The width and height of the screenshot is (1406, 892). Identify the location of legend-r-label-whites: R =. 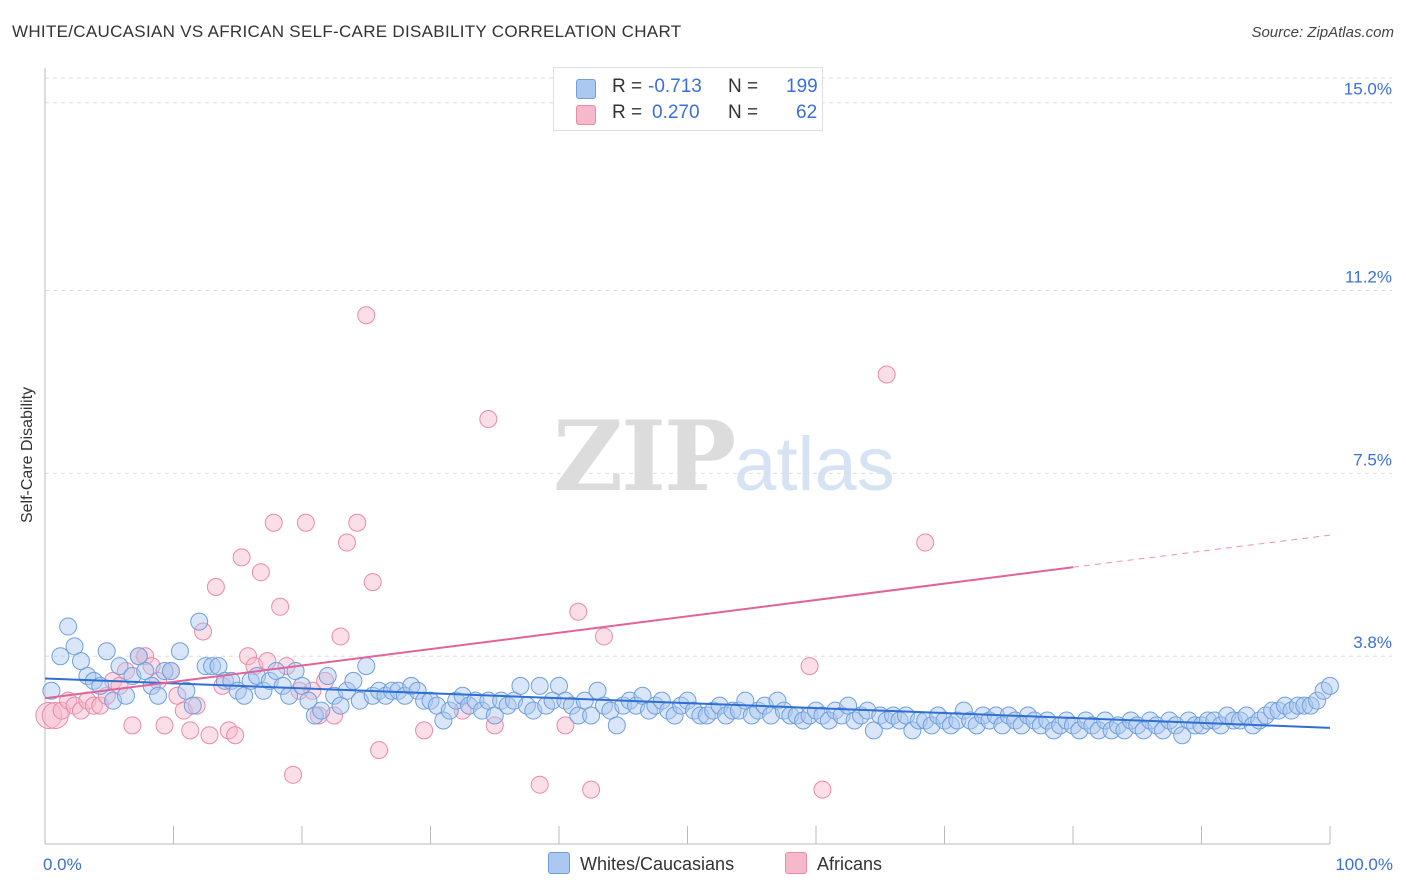
(627, 86).